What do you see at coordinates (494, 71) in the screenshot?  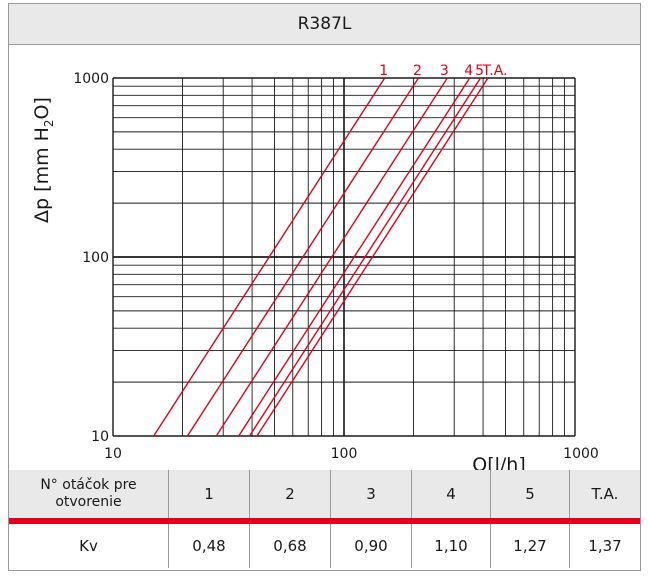 I see `series-label: T.A.` at bounding box center [494, 71].